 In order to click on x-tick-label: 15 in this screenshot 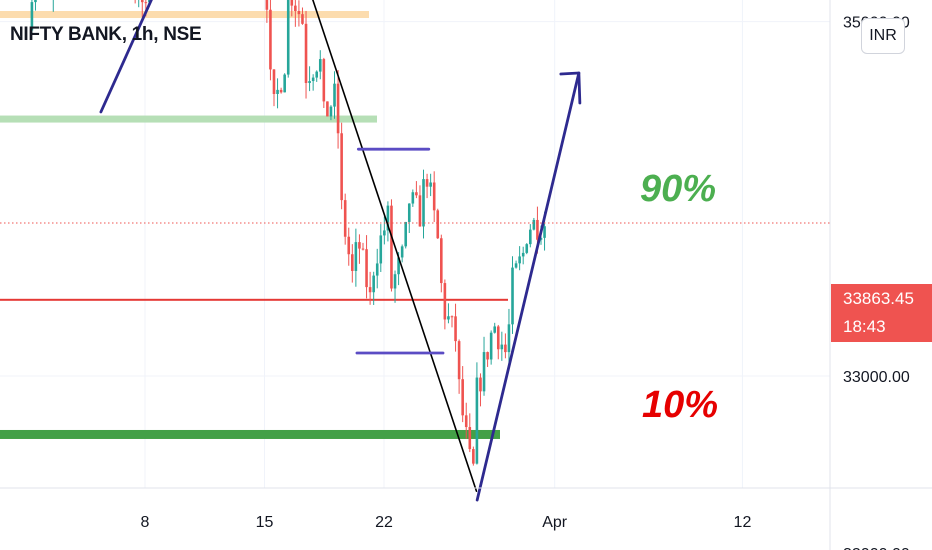, I will do `click(265, 522)`.